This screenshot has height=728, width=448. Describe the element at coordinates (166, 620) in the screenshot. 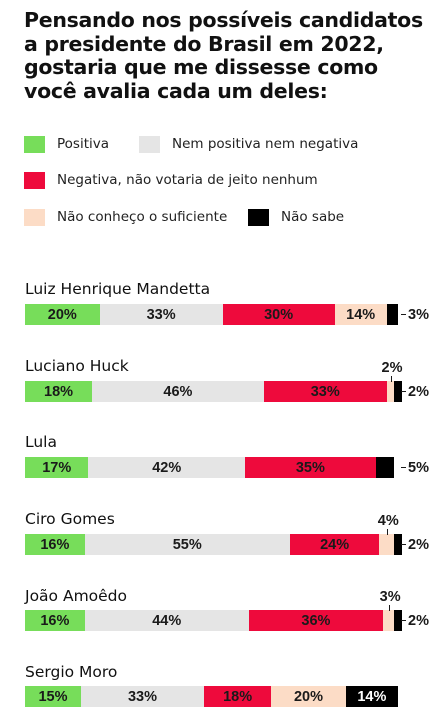

I see `bar-segment-neutral: 44%` at that location.